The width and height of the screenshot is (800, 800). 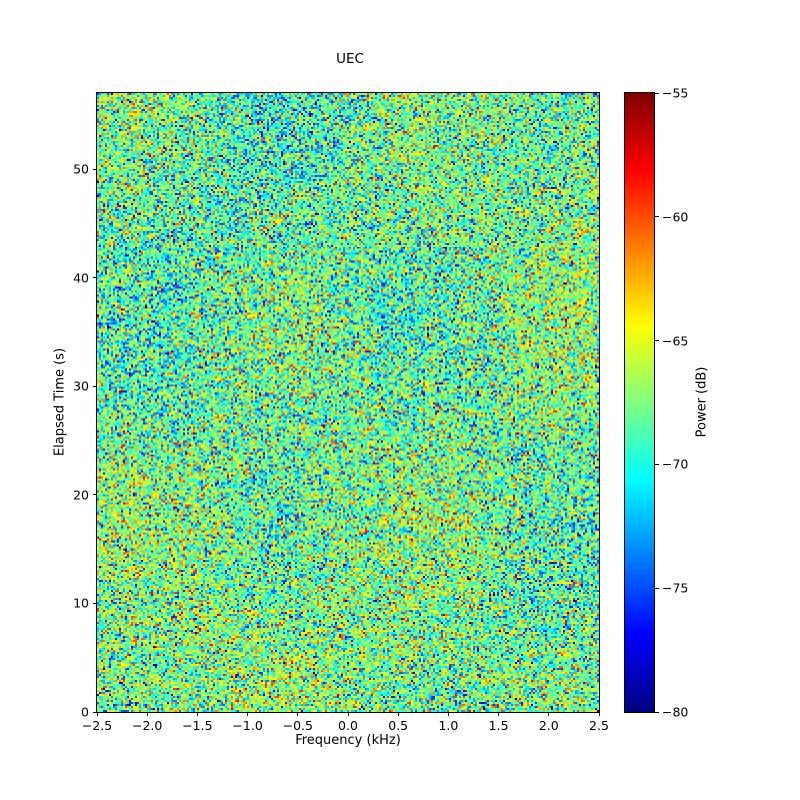 I want to click on y-tick-label: 10, so click(x=81, y=603).